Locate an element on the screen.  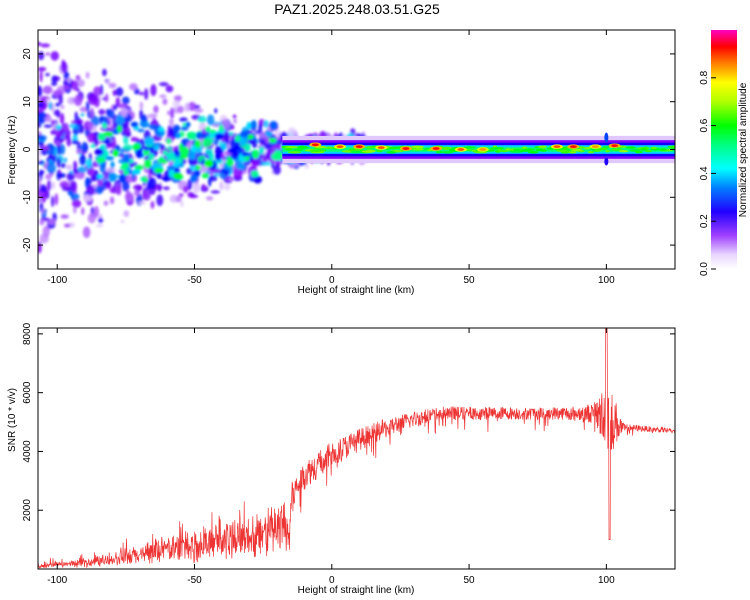
snr-y-tick-label: 4000 is located at coordinates (27, 451).